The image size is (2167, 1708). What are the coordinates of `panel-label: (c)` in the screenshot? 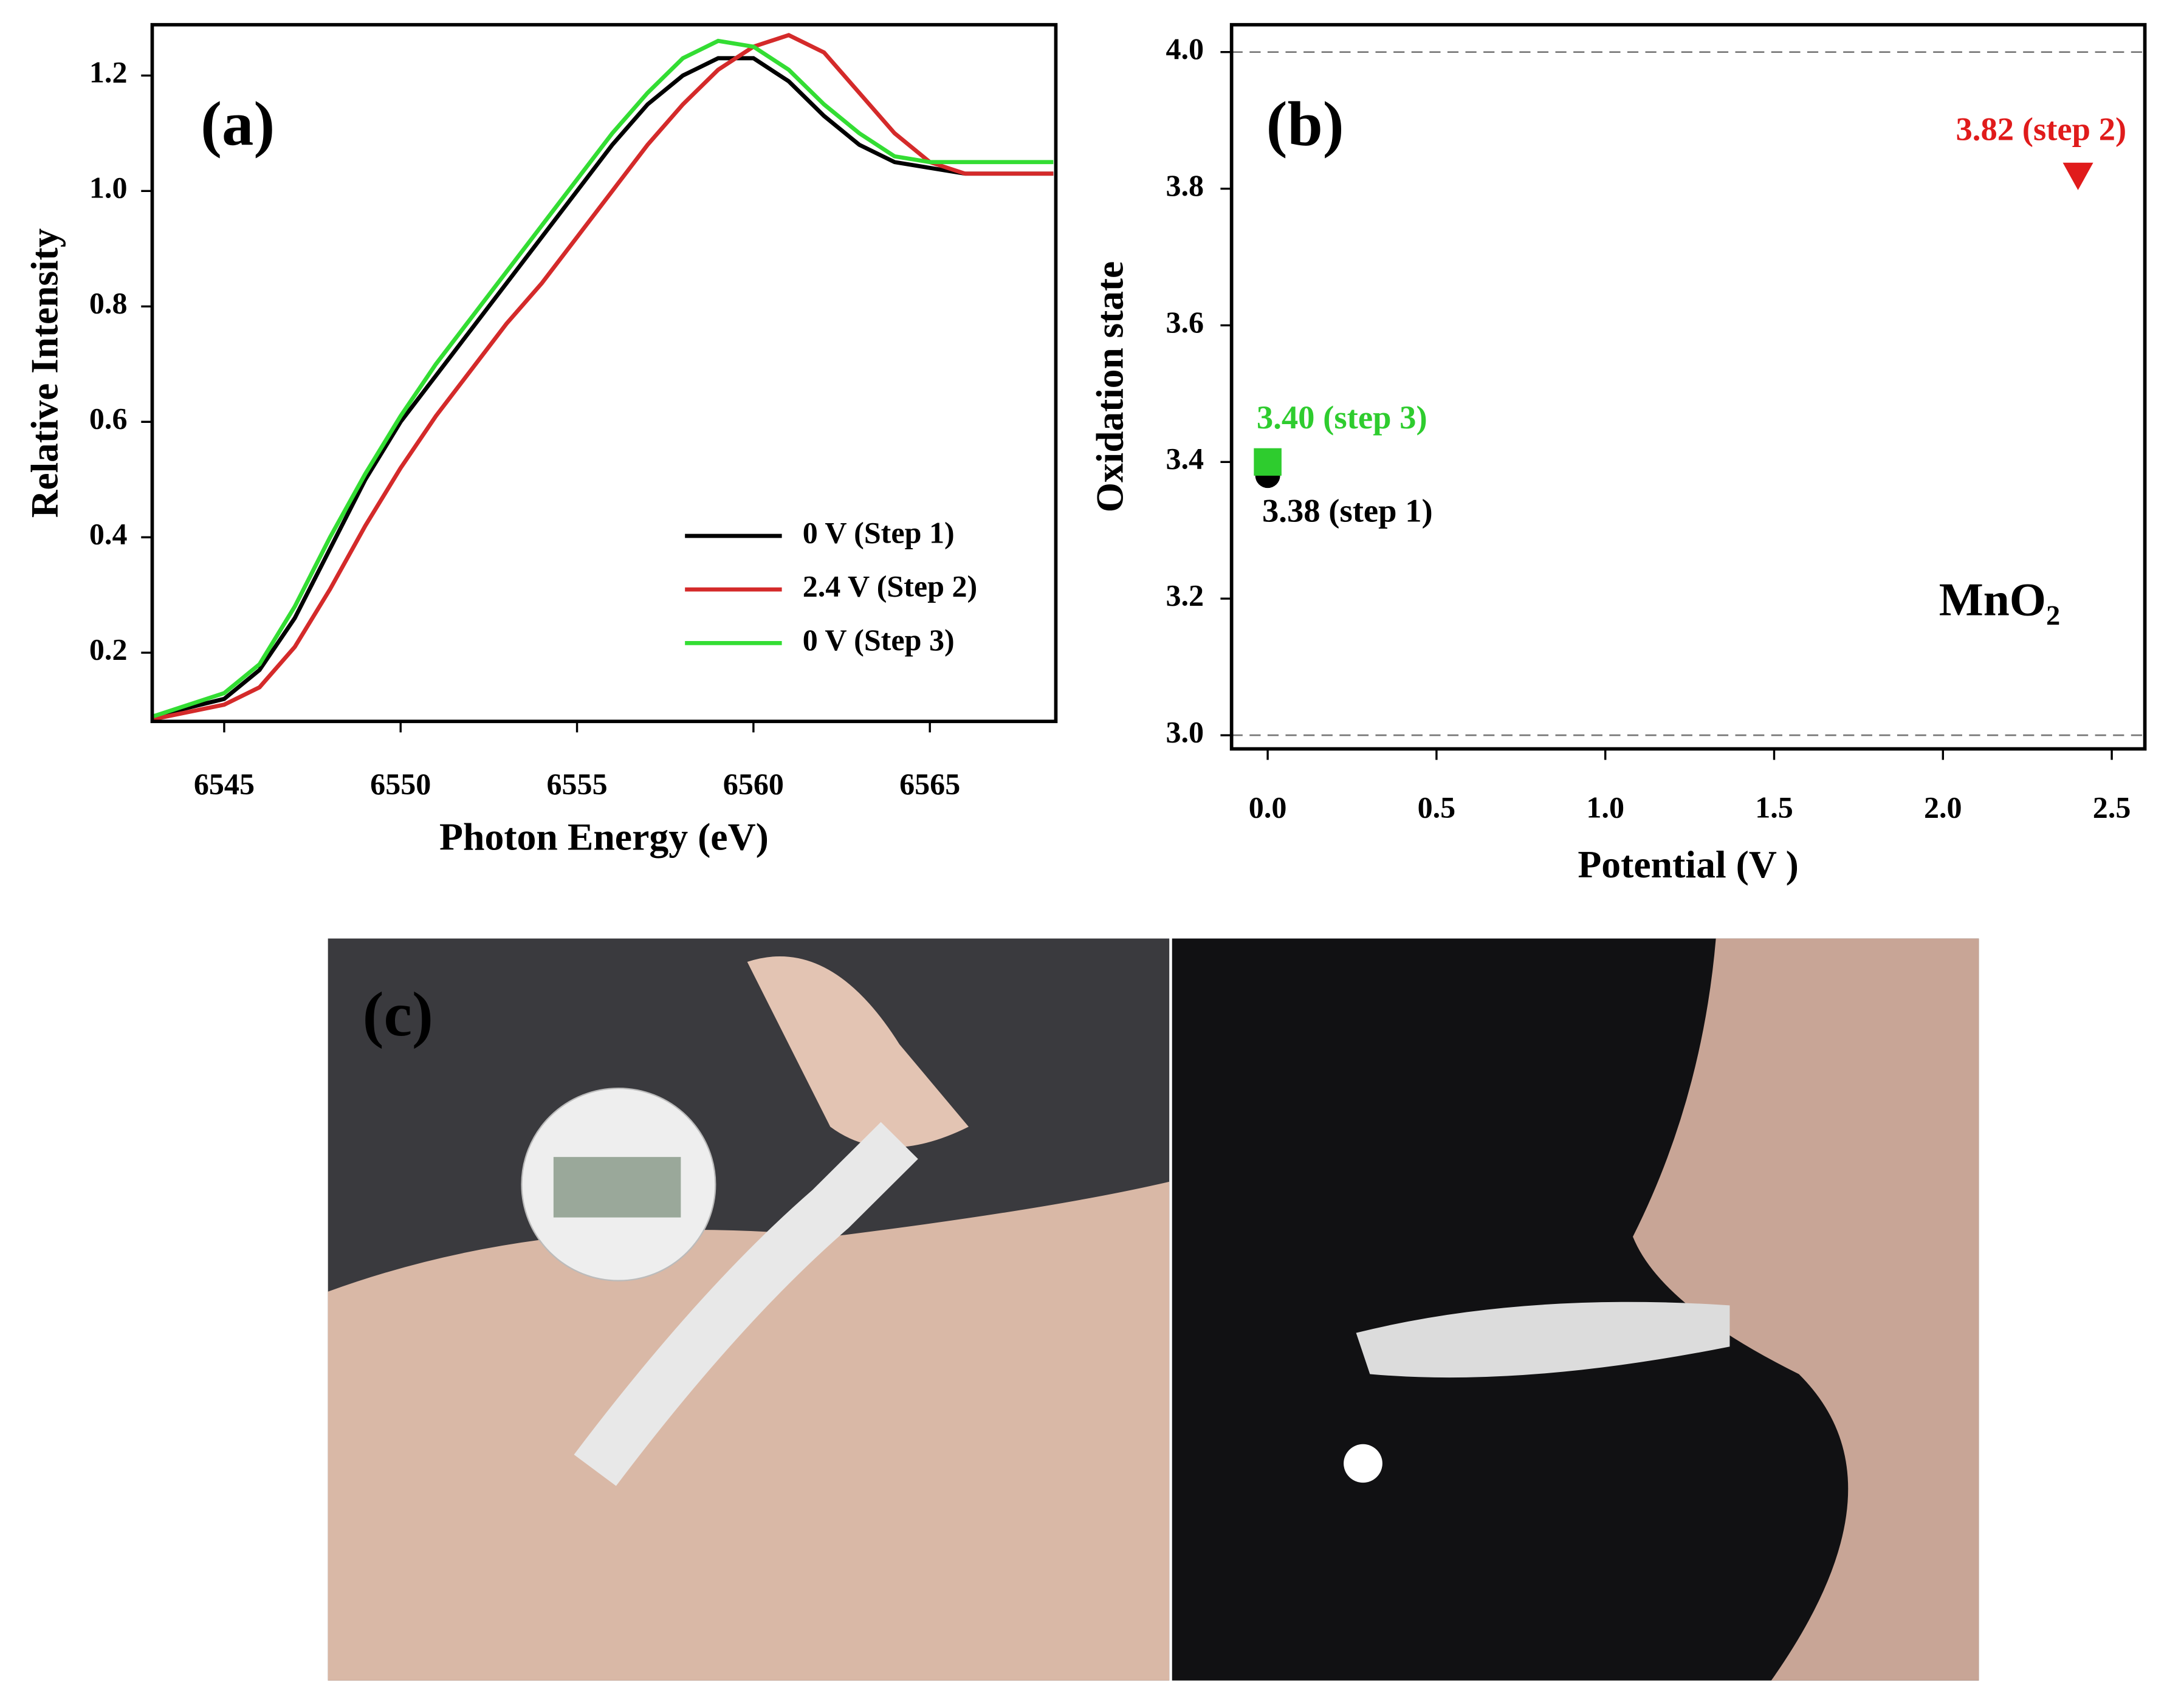 It's located at (398, 1014).